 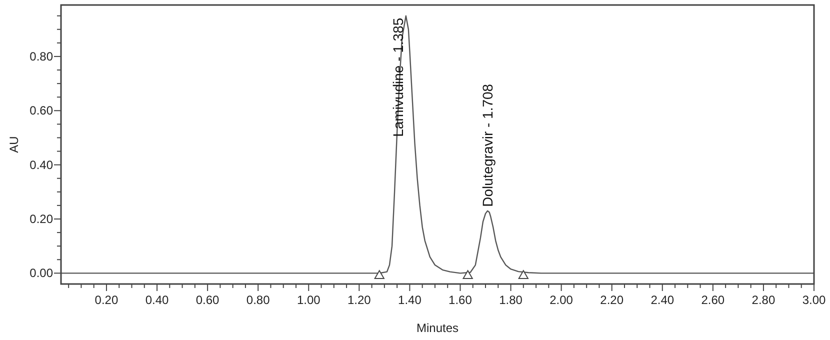 What do you see at coordinates (437, 328) in the screenshot?
I see `x-axis-title: Minutes` at bounding box center [437, 328].